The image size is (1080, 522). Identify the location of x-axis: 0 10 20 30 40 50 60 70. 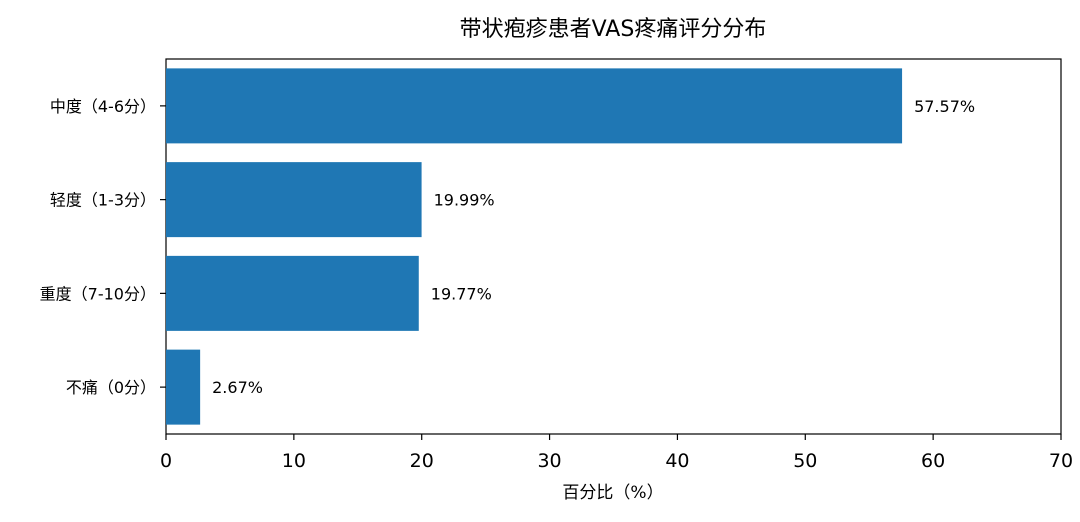
(616, 453).